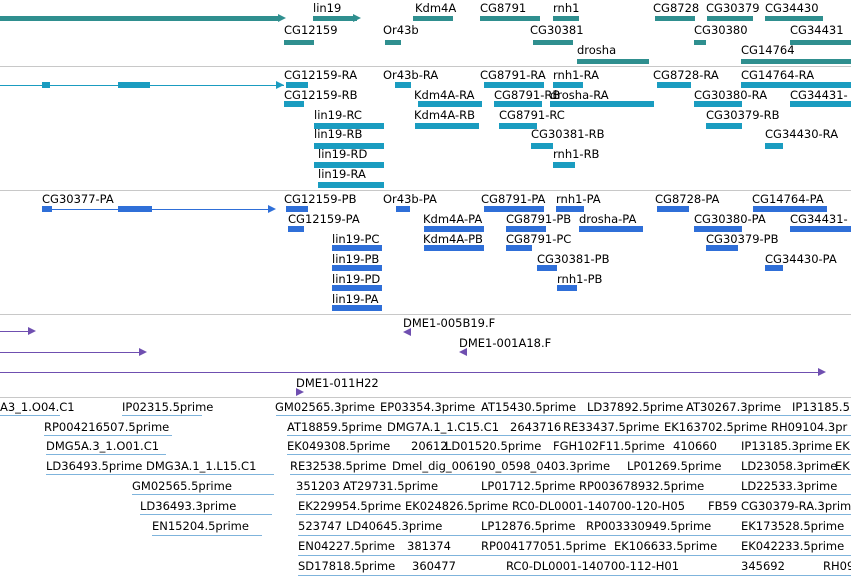  Describe the element at coordinates (593, 566) in the screenshot. I see `est-label: RC0-DL0001-140700-112-H01` at that location.